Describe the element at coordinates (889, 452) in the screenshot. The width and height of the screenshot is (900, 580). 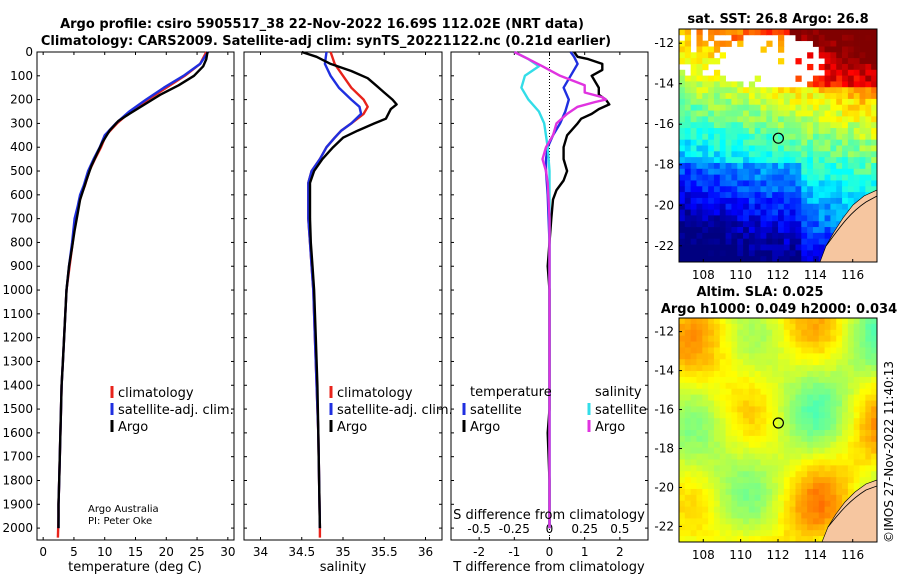
I see `imos-timestamp: ©IMOS 27-Nov-2022 11:40:13` at that location.